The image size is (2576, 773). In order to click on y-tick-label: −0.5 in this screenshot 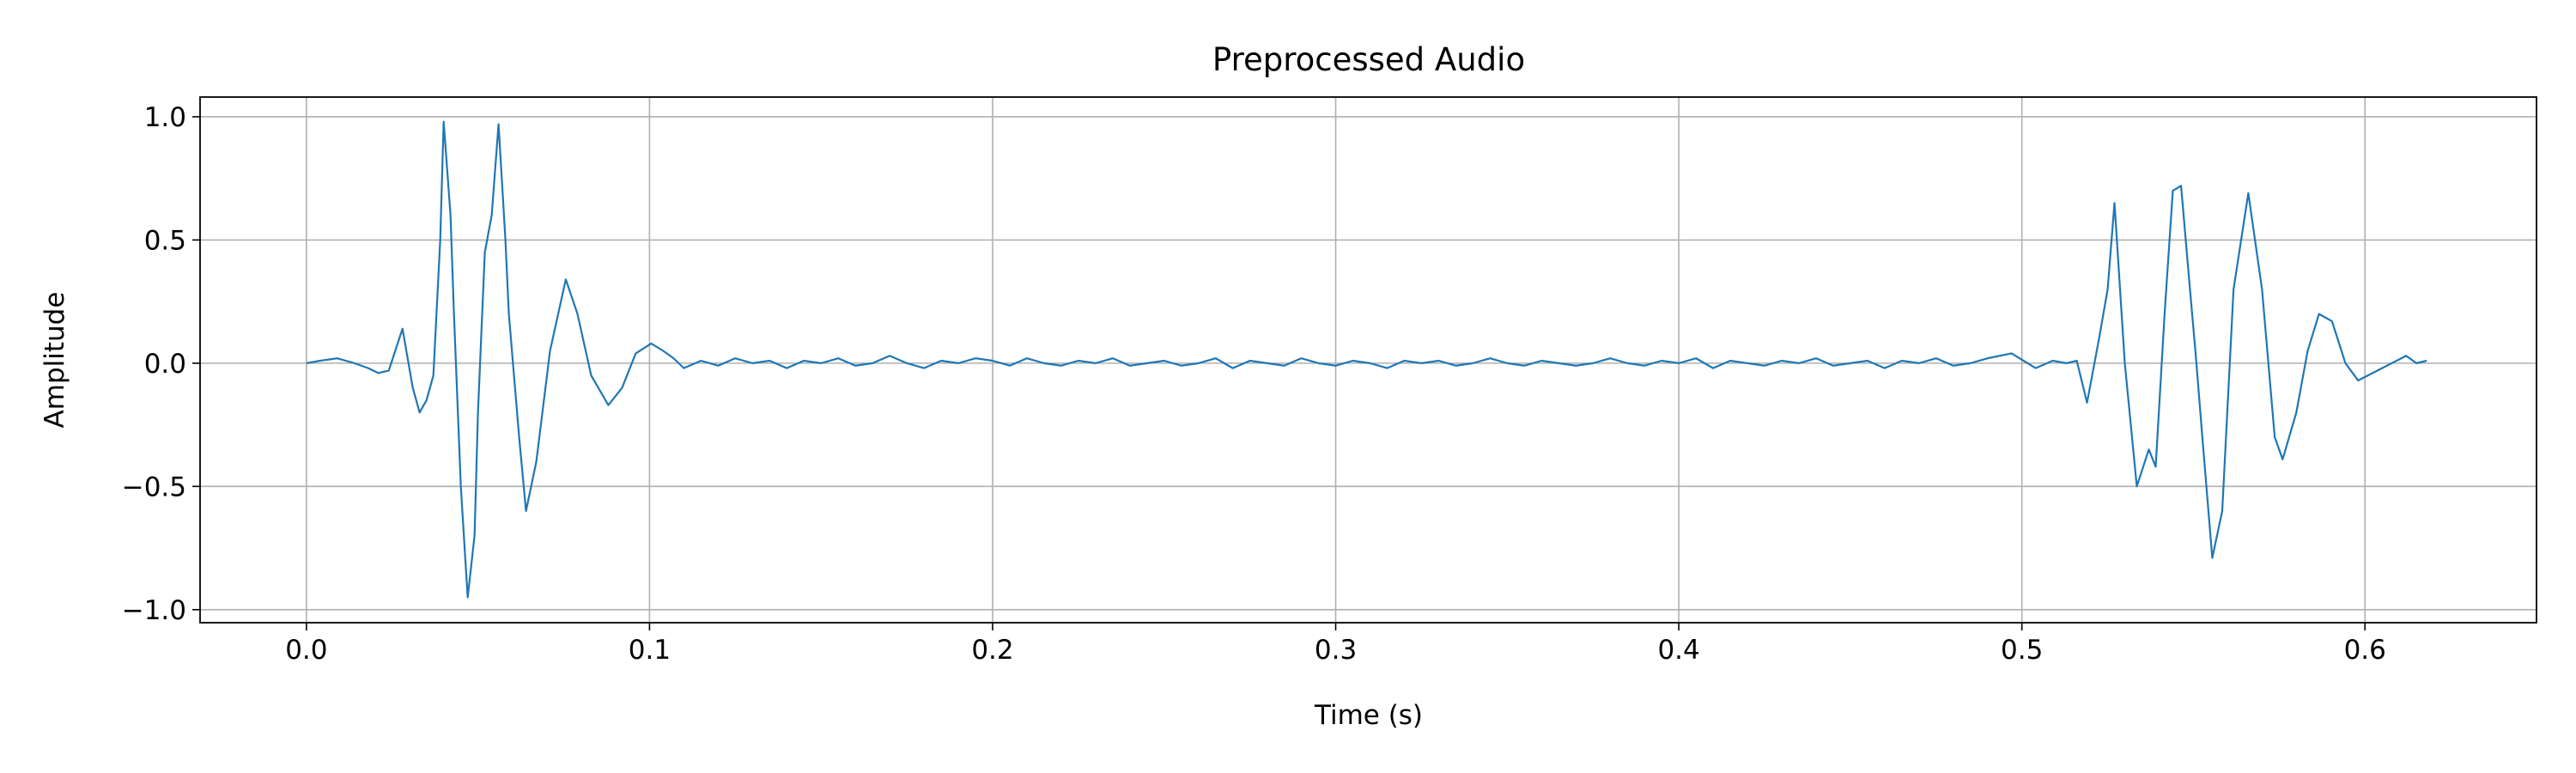, I will do `click(154, 487)`.